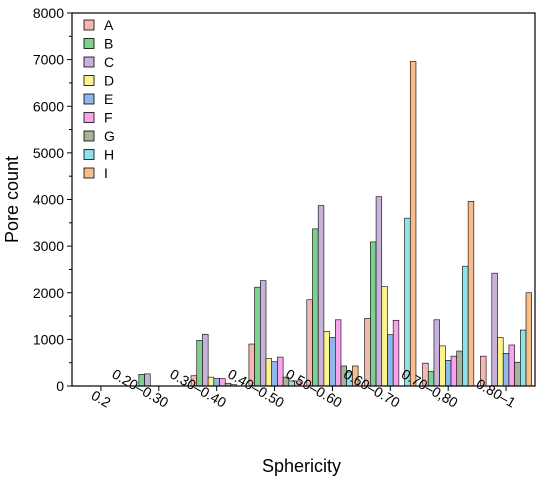 The height and width of the screenshot is (482, 550). What do you see at coordinates (12, 199) in the screenshot?
I see `y-axis-title: Pore count` at bounding box center [12, 199].